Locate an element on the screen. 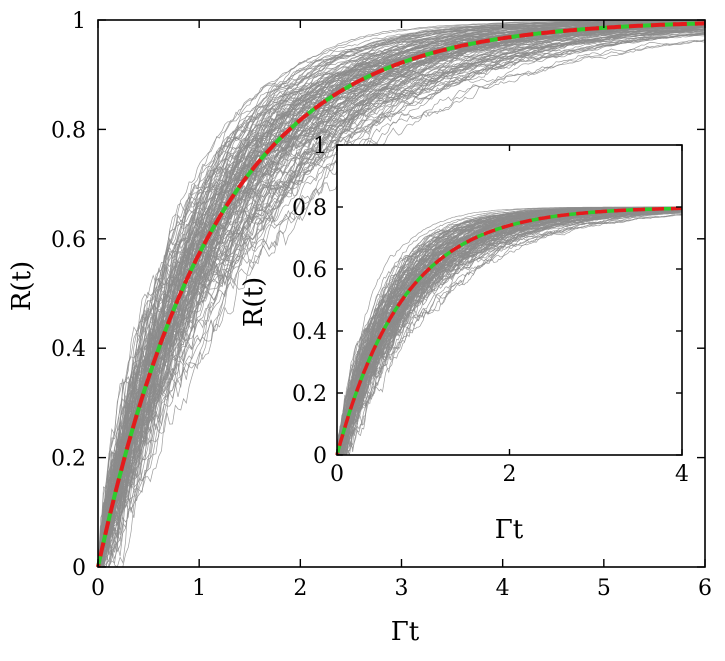 Image resolution: width=725 pixels, height=661 pixels. x-tick-label: 6 is located at coordinates (705, 588).